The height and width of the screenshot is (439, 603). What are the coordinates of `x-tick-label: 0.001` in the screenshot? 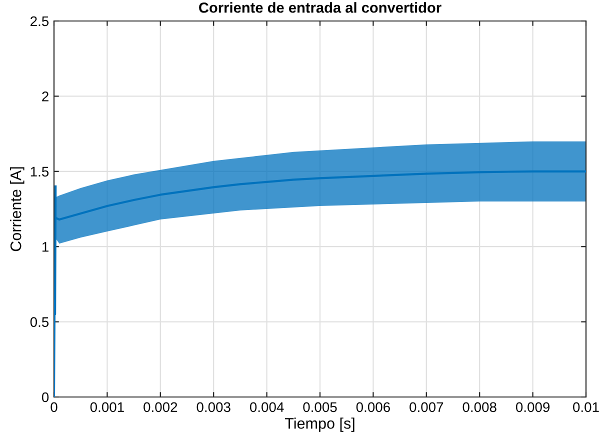 It's located at (107, 407).